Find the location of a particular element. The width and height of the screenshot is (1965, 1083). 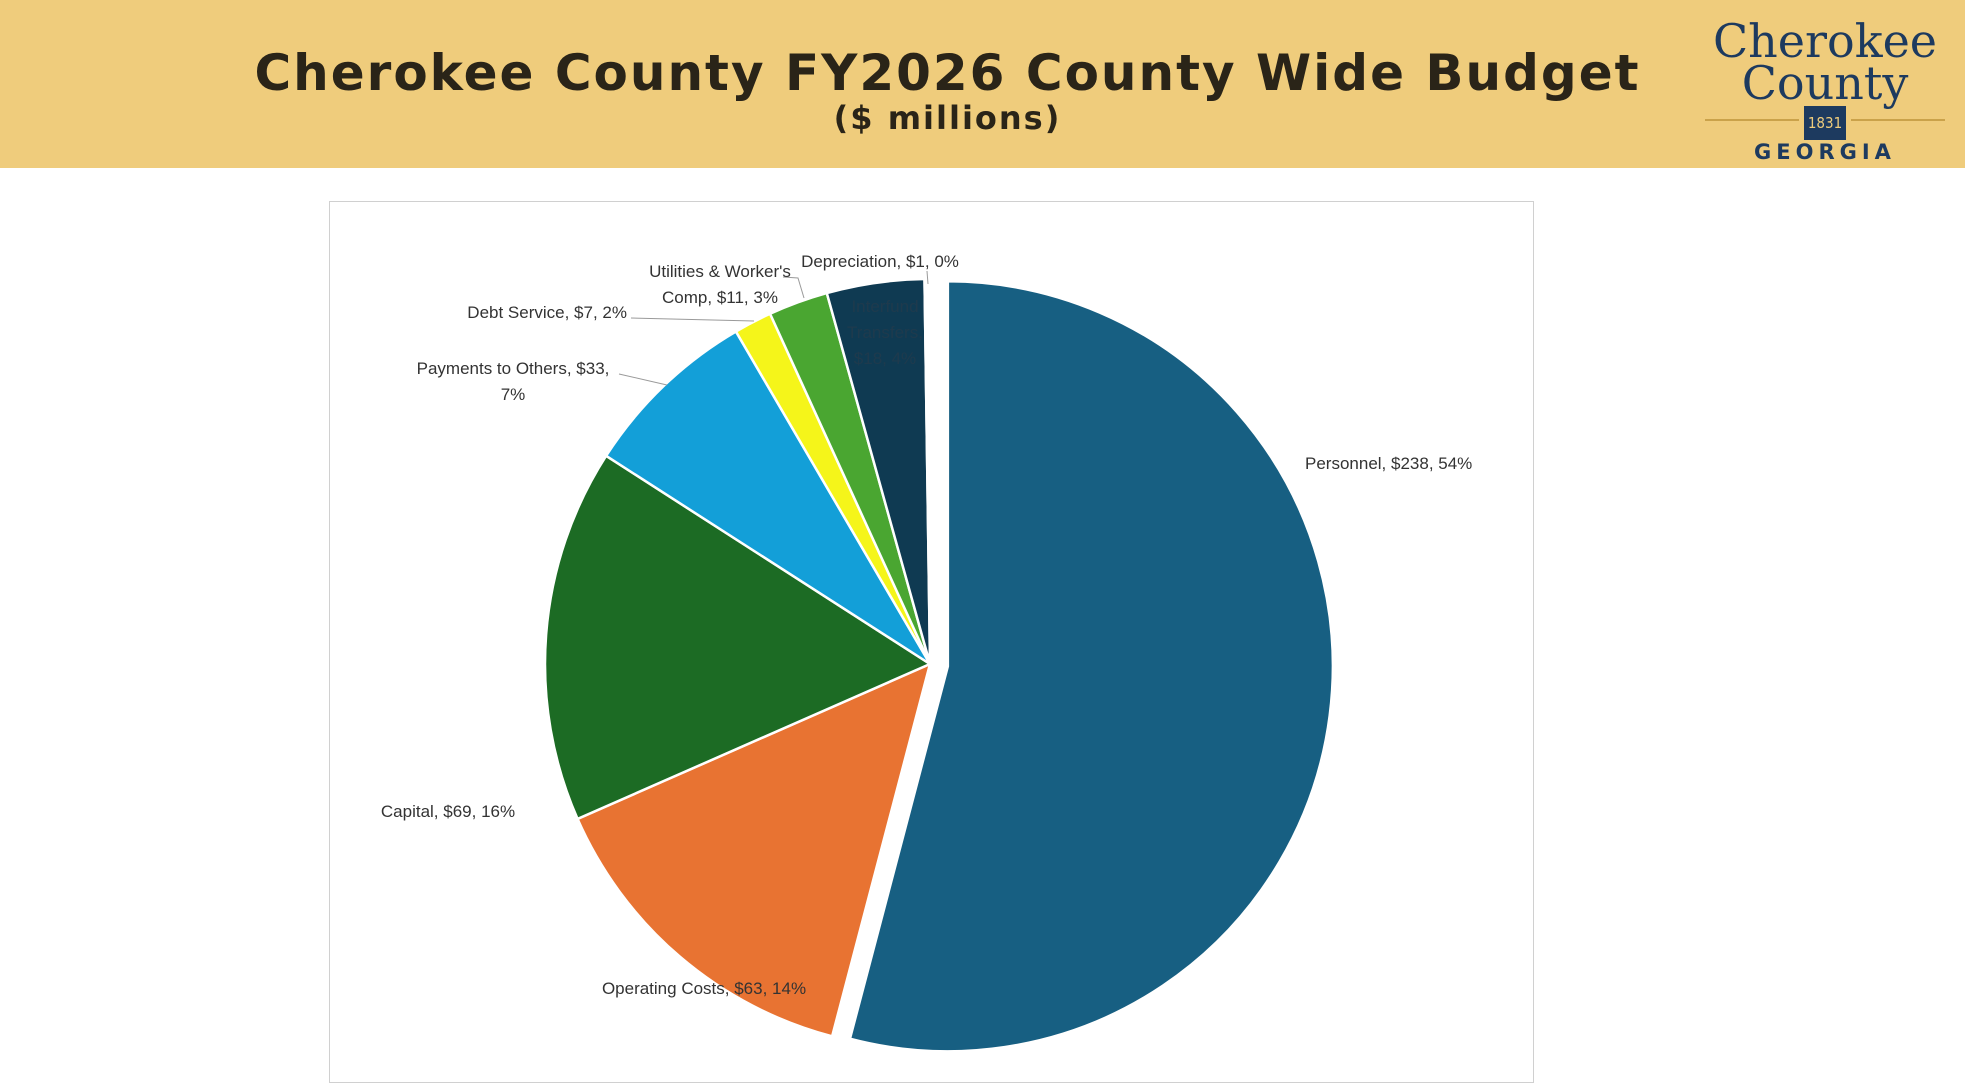

pie-slice-capital is located at coordinates (738, 637).